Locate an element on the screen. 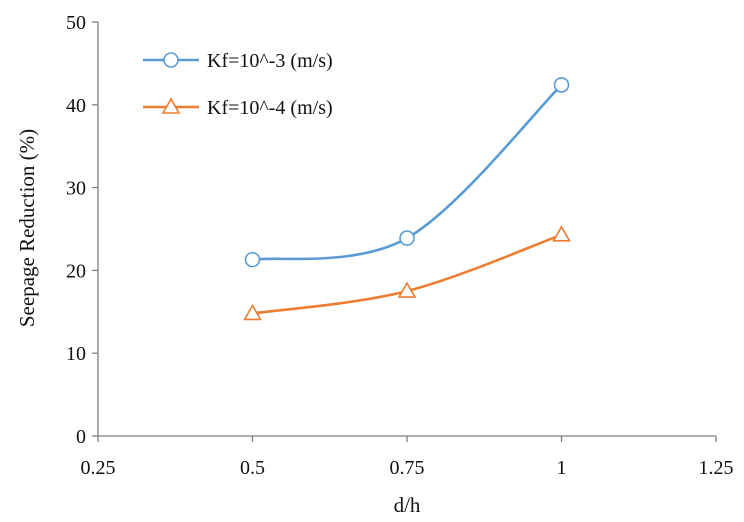 Image resolution: width=744 pixels, height=522 pixels. x-tick-label: 0.25 is located at coordinates (98, 468).